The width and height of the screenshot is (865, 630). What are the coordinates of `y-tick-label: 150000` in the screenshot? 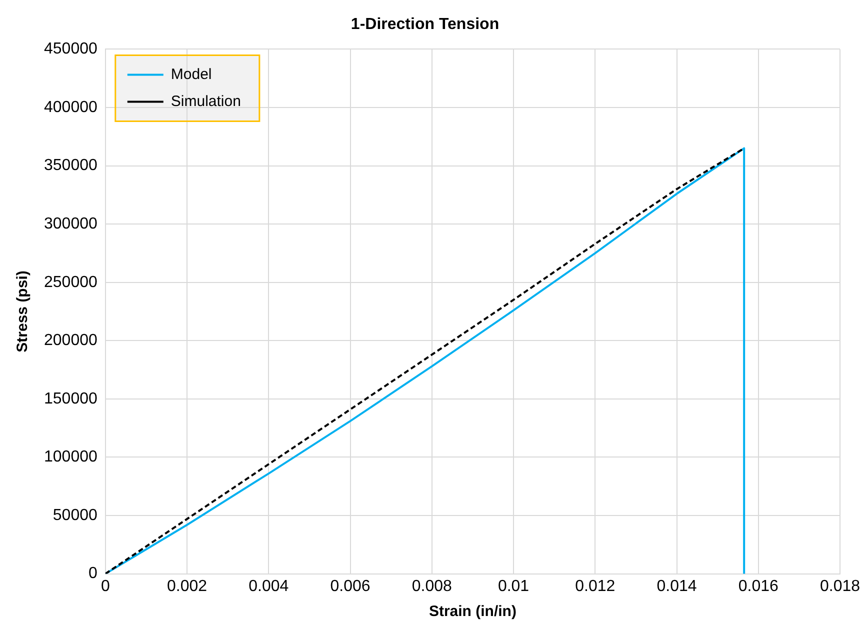 It's located at (71, 399).